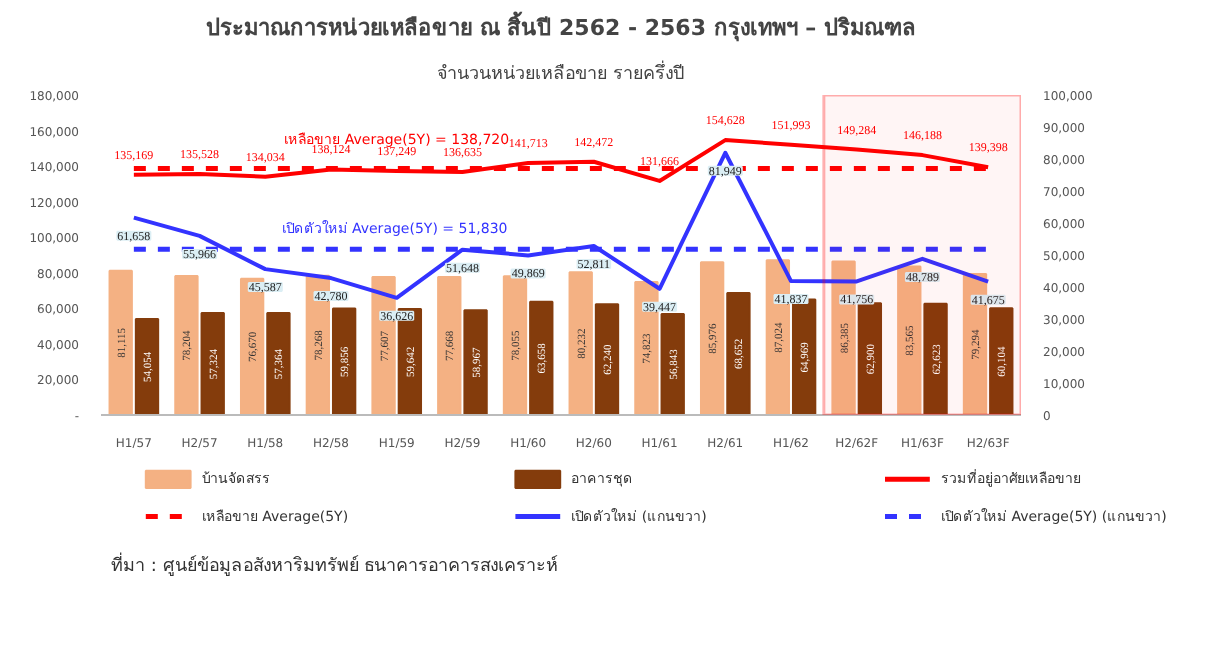 This screenshot has height=672, width=1220. Describe the element at coordinates (561, 72) in the screenshot. I see `chart-subtitle: จำนวนหน่วยเหลือขาย รายครึ่งปี` at that location.